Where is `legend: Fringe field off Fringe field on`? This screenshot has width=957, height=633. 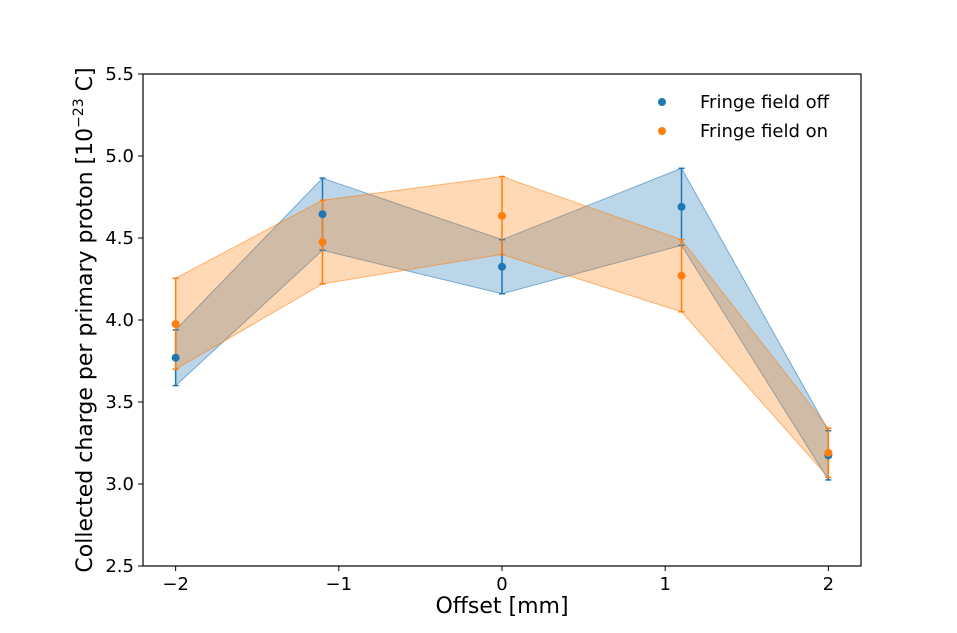
legend: Fringe field off Fringe field on is located at coordinates (744, 117).